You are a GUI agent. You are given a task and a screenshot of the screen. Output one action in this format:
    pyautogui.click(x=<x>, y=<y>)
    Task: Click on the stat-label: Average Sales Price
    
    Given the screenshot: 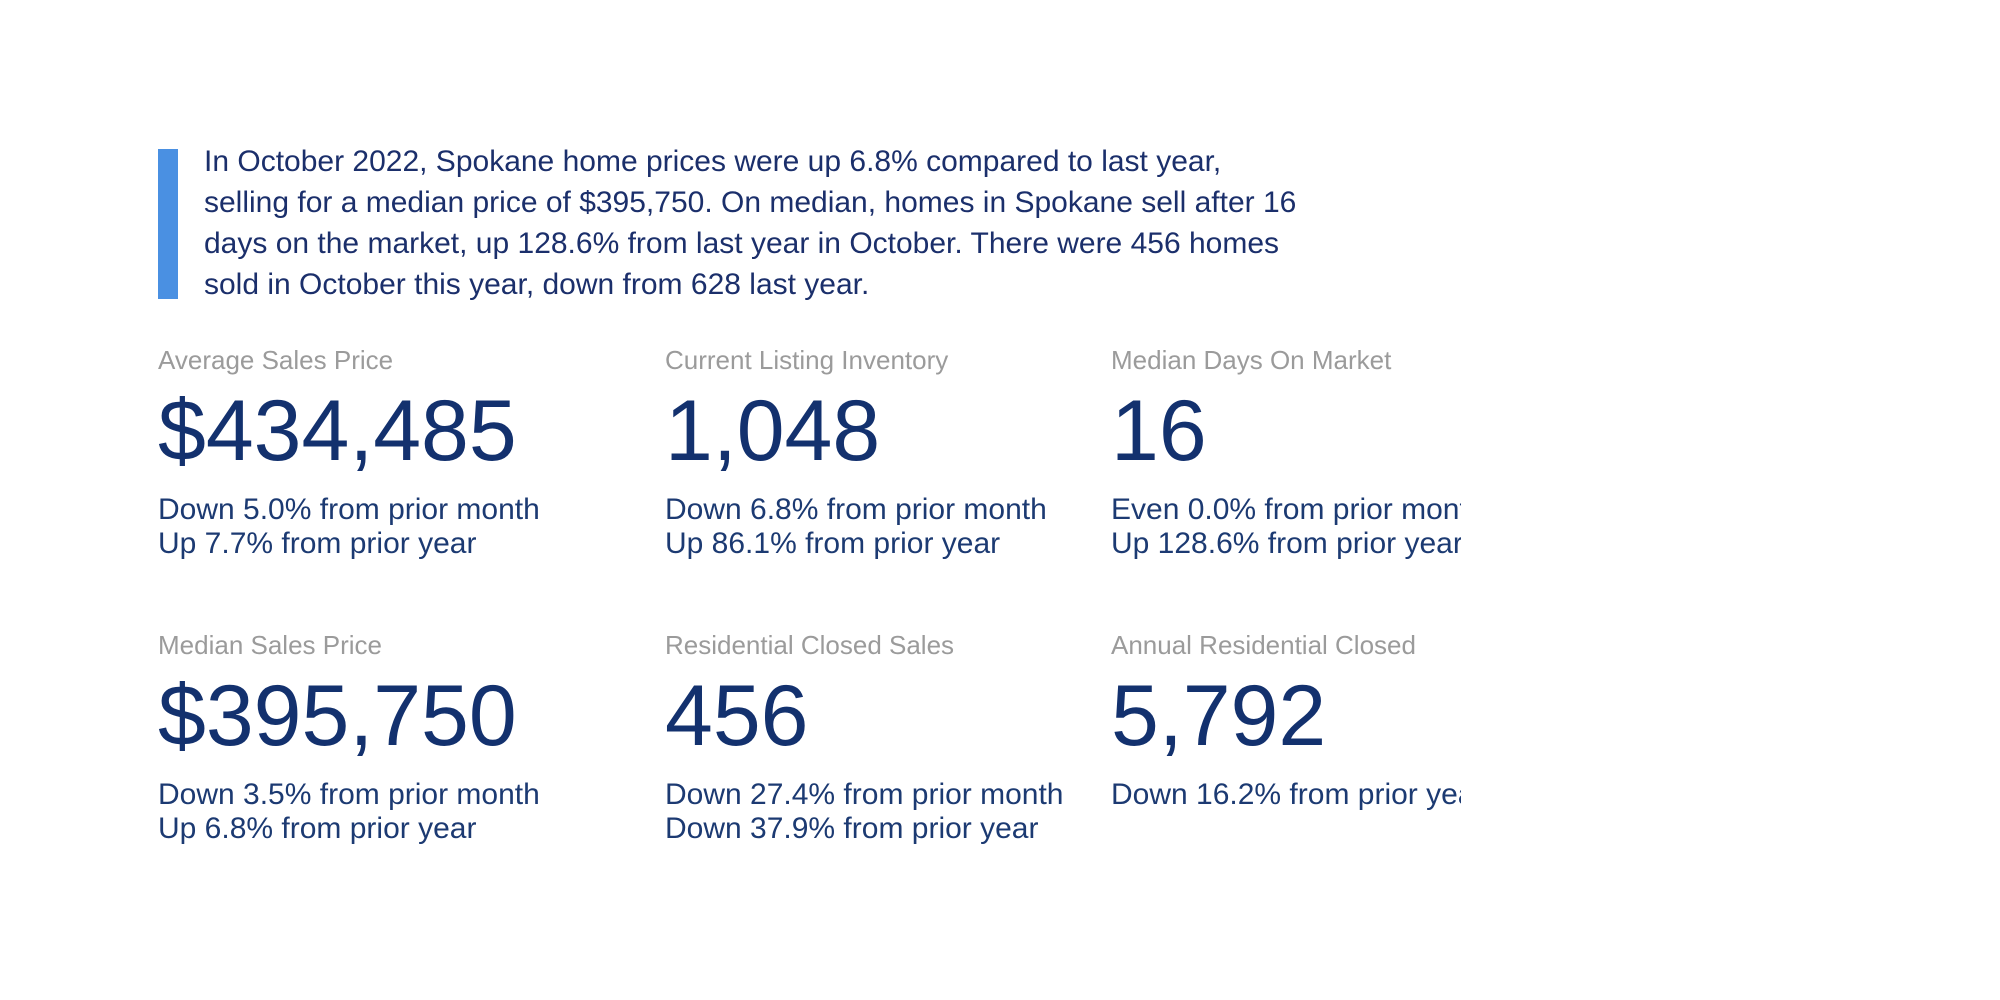 What is the action you would take?
    pyautogui.click(x=276, y=360)
    